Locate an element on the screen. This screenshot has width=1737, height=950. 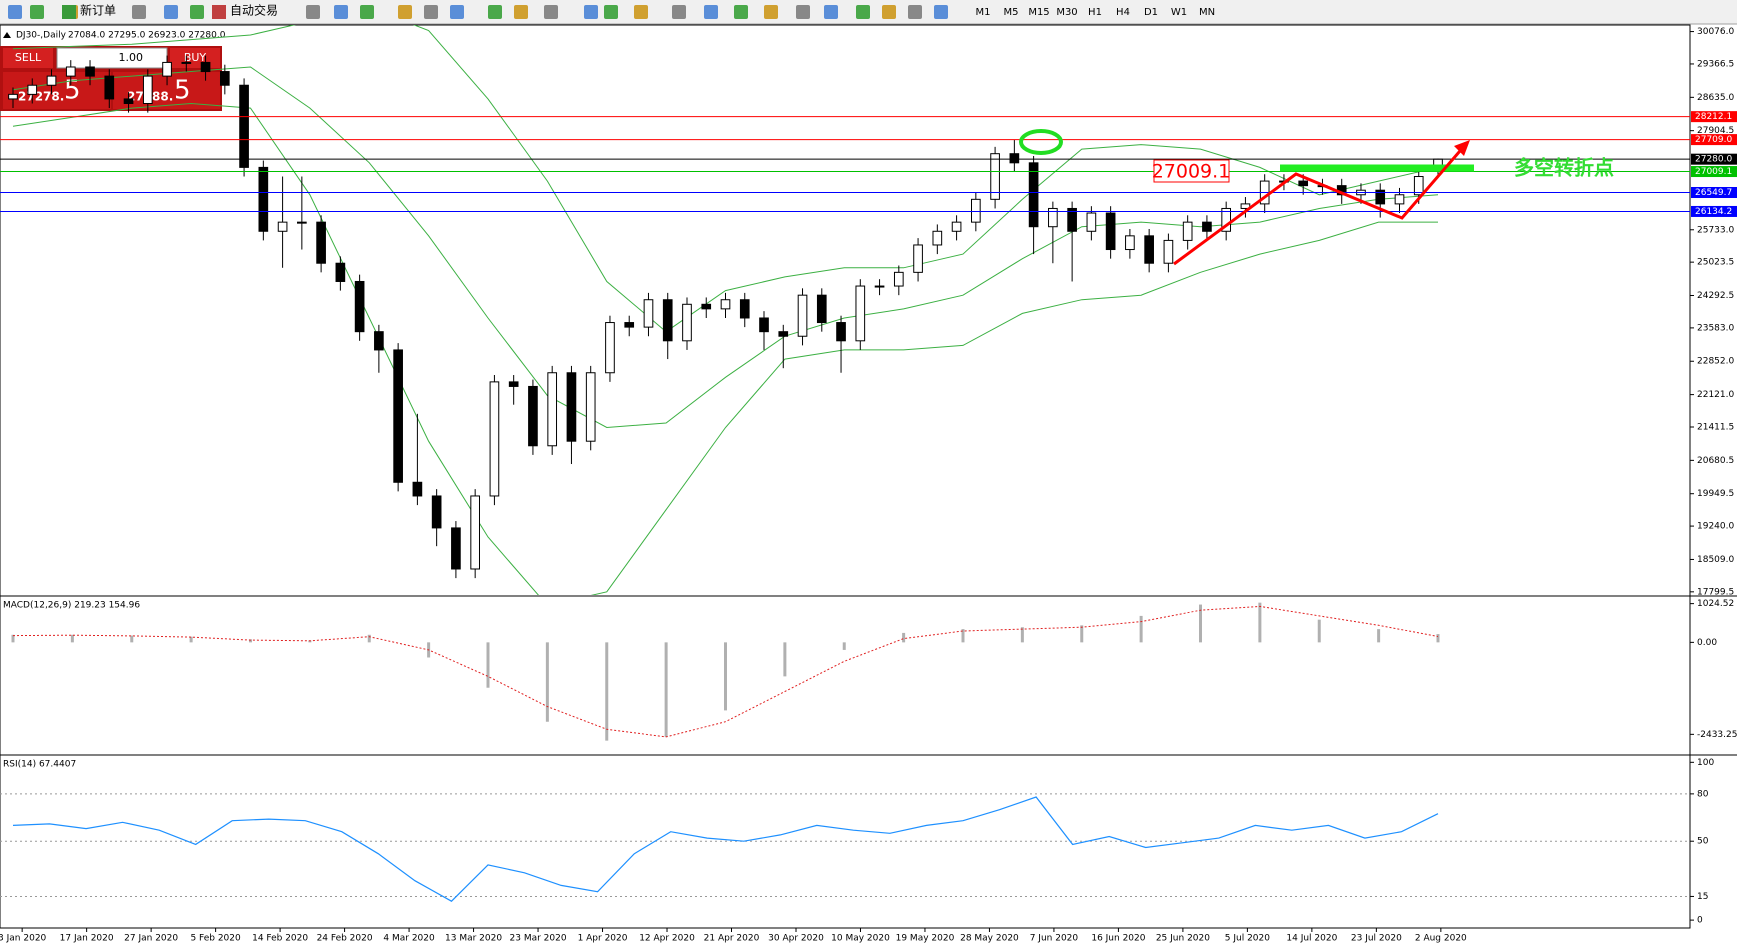
date-label: 5 Jul 2020 is located at coordinates (1247, 939).